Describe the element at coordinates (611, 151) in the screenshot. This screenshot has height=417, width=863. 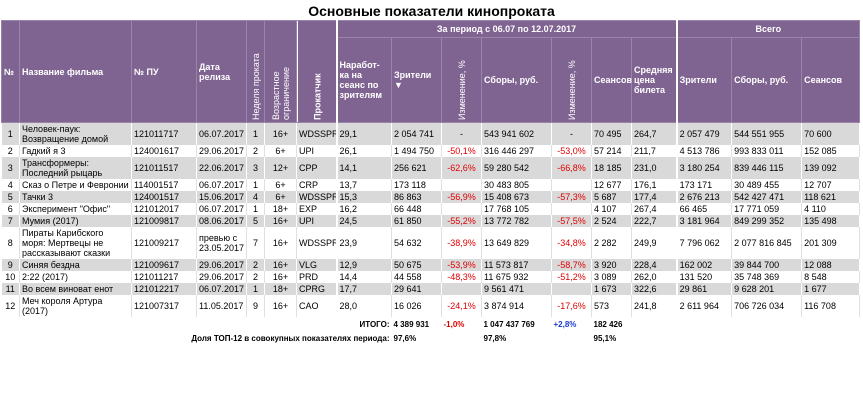
I see `cell: 57 214` at that location.